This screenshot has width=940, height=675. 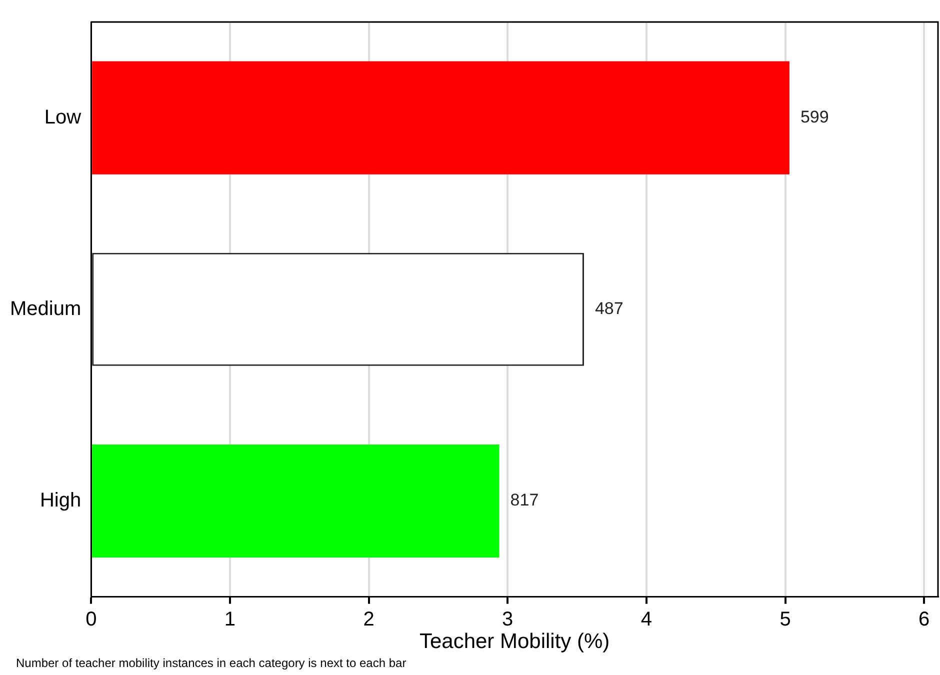 What do you see at coordinates (211, 663) in the screenshot?
I see `text: Number of teacher mobility instances in each category is next to each bar` at bounding box center [211, 663].